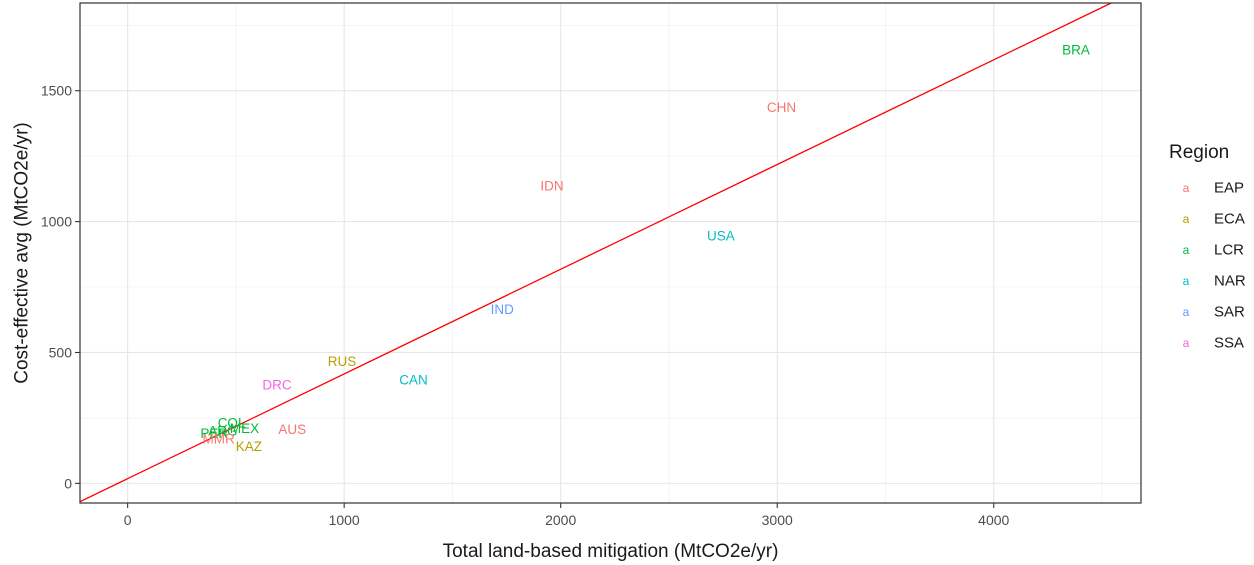 The image size is (1254, 565). I want to click on x-axis-ticks: 0 1000 2000 3000 4000, so click(567, 515).